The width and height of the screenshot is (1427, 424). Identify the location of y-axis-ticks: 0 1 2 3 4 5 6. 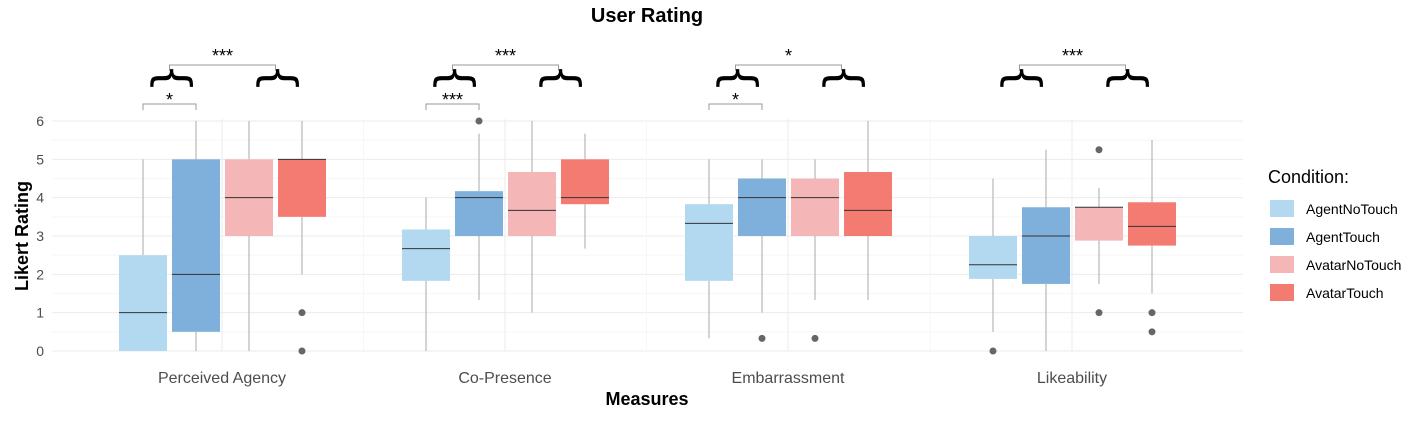
(40, 236).